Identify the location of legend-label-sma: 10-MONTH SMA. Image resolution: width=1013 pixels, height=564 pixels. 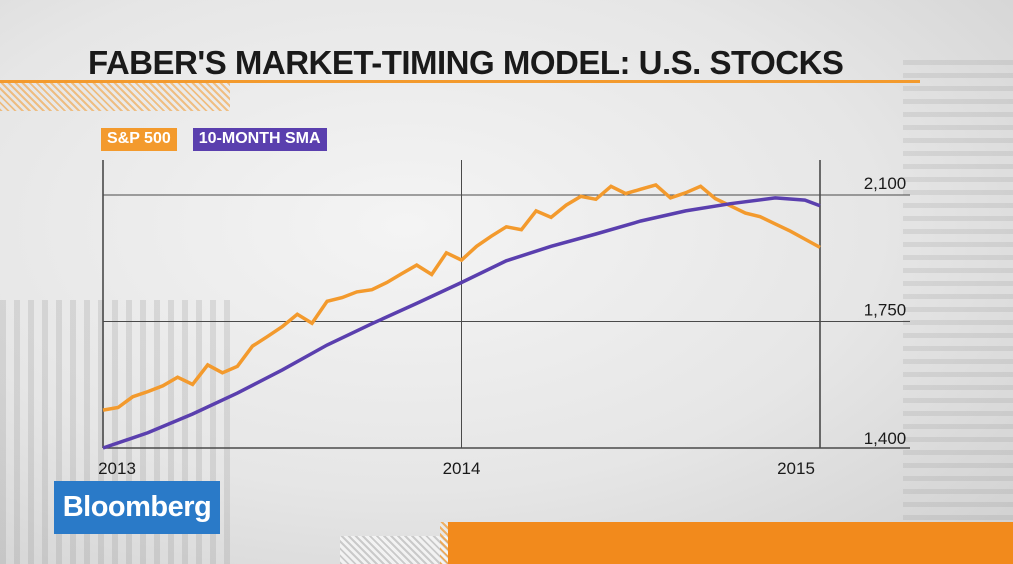
(259, 138).